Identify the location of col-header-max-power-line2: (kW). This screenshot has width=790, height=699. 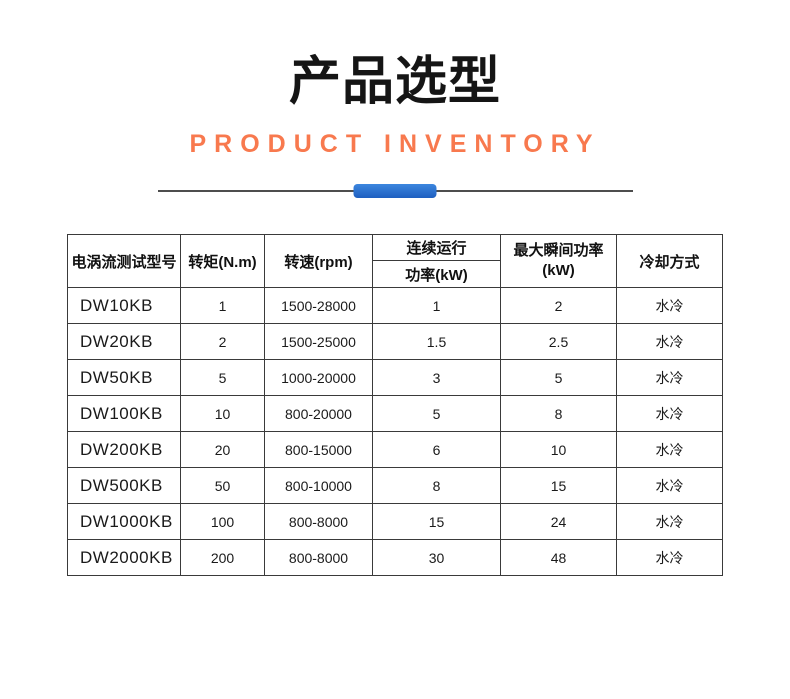
(558, 270).